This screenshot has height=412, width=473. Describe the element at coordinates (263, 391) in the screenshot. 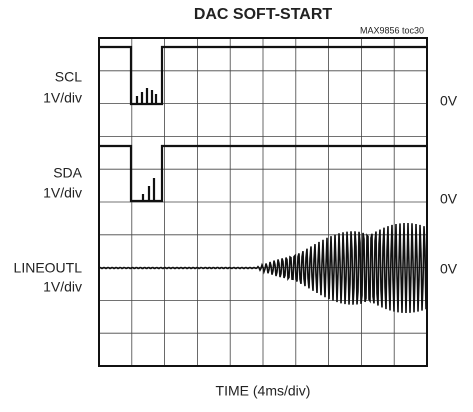

I see `x-axis-label: TIME (4ms/div)` at that location.